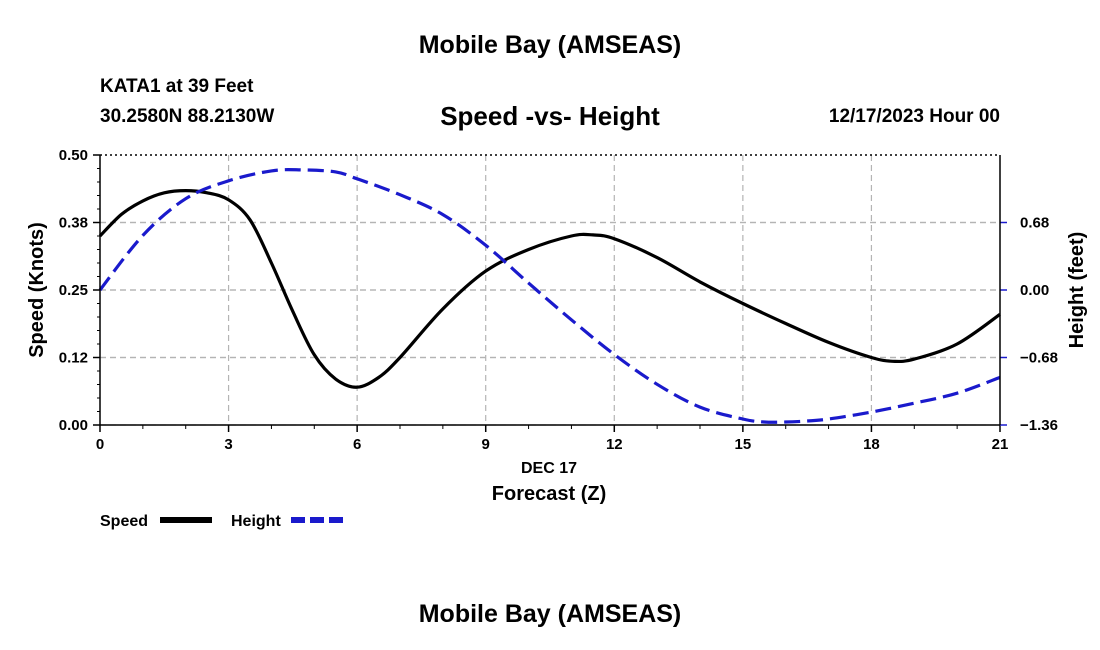 This screenshot has width=1100, height=650. Describe the element at coordinates (73, 155) in the screenshot. I see `y-tick-label: 0.50` at that location.